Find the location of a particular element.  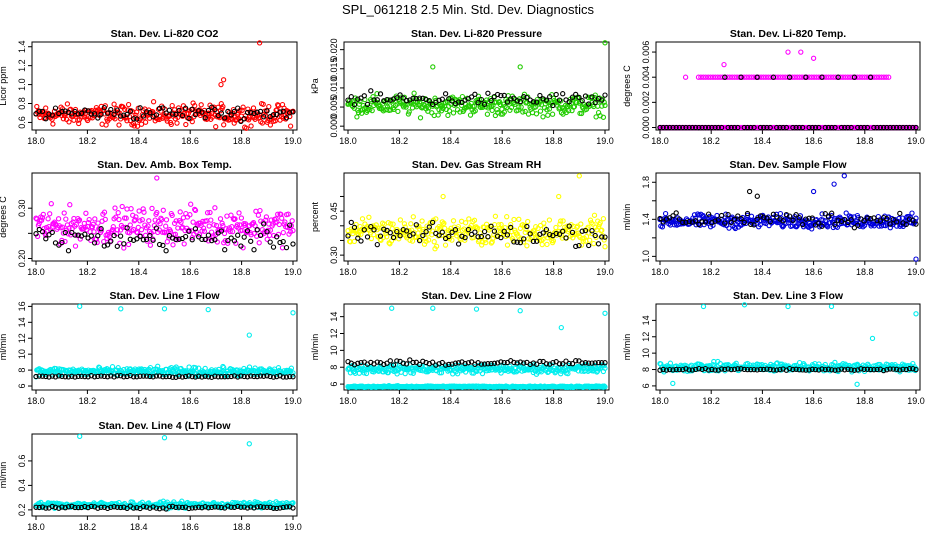

plot-frame is located at coordinates (164, 86).